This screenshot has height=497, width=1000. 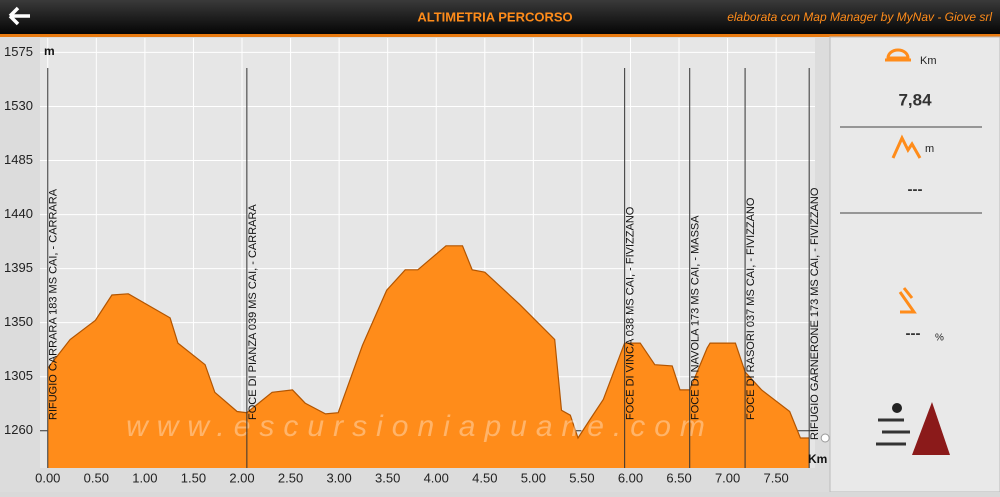 I want to click on logo-figure, so click(x=897, y=408).